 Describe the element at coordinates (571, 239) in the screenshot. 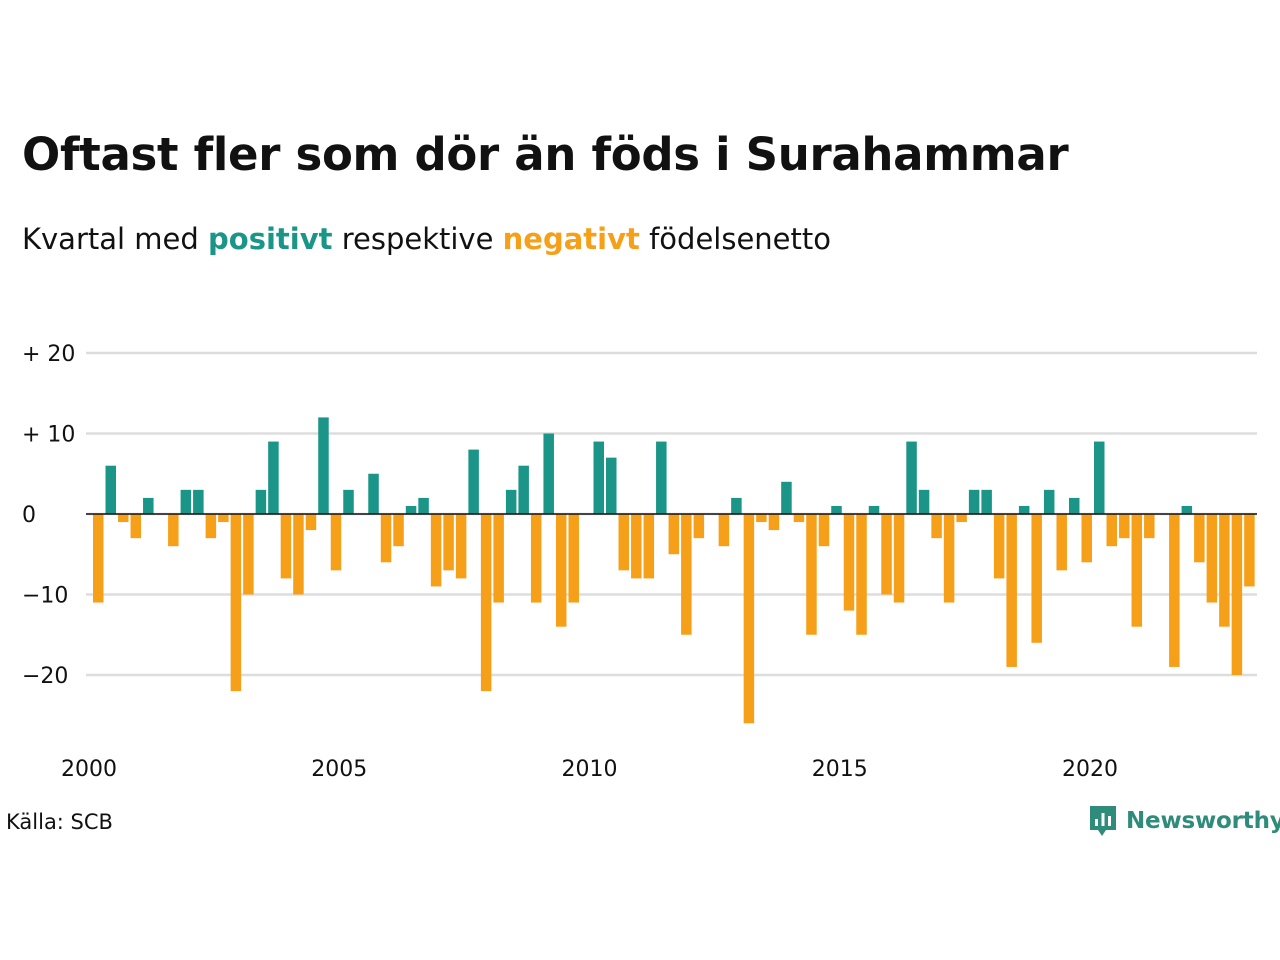

I see `subtitle-negative-label: negativt` at that location.